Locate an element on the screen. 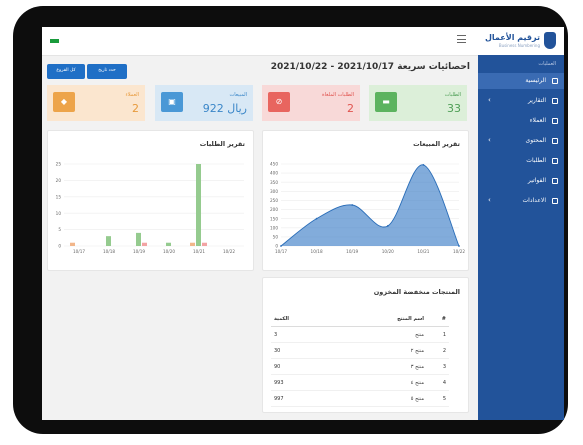 The image size is (583, 445). sidebar-item-3: العملاء is located at coordinates (521, 121).